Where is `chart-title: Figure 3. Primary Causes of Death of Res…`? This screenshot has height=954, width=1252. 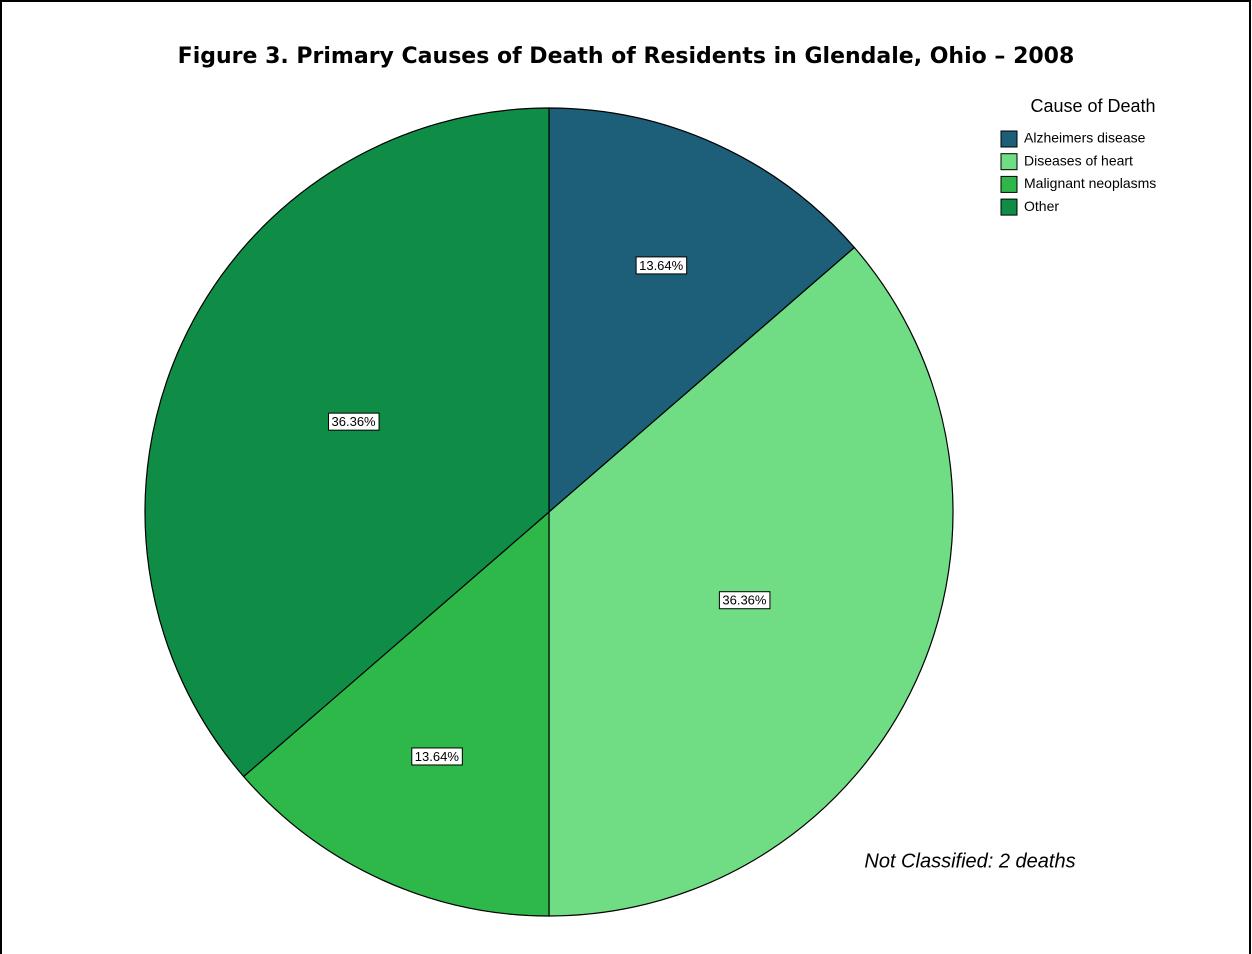 chart-title: Figure 3. Primary Causes of Death of Res… is located at coordinates (626, 56).